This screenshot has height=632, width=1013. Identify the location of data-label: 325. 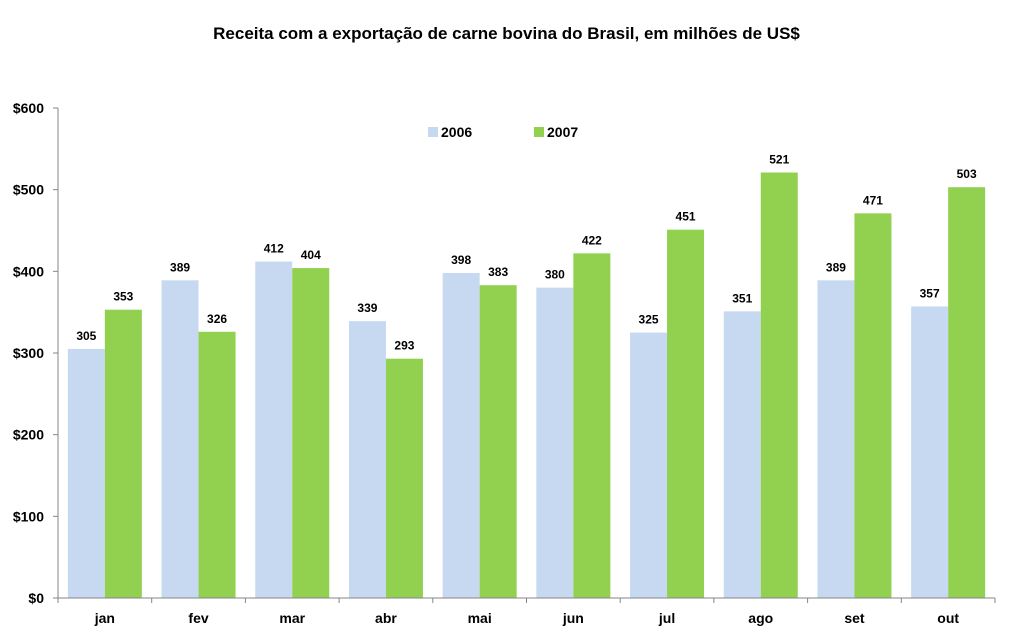
(649, 320).